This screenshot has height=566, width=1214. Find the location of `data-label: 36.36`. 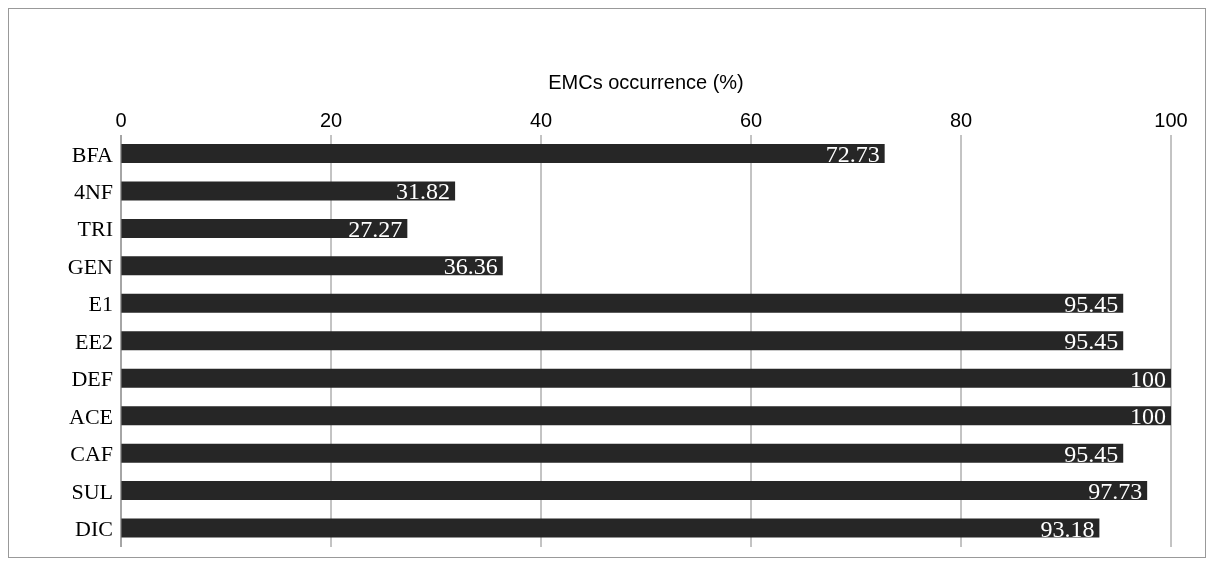

data-label: 36.36 is located at coordinates (470, 266).